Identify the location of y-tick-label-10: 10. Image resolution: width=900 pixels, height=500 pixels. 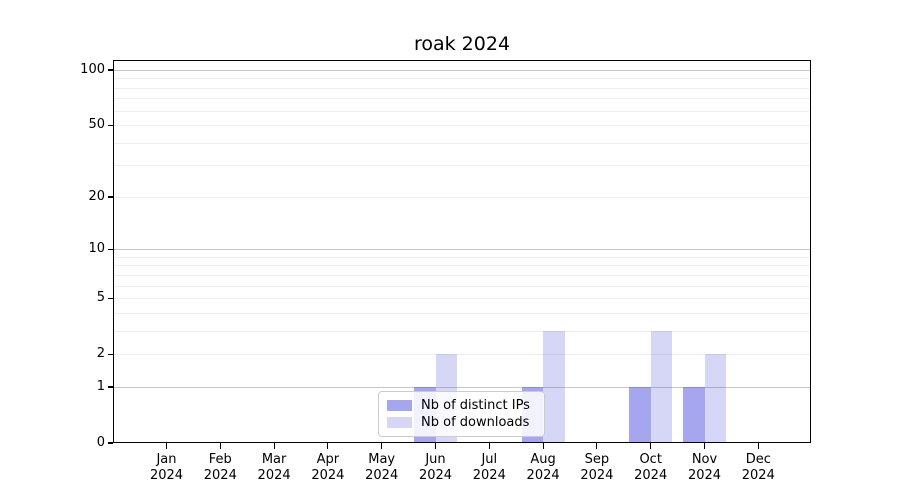
(96, 249).